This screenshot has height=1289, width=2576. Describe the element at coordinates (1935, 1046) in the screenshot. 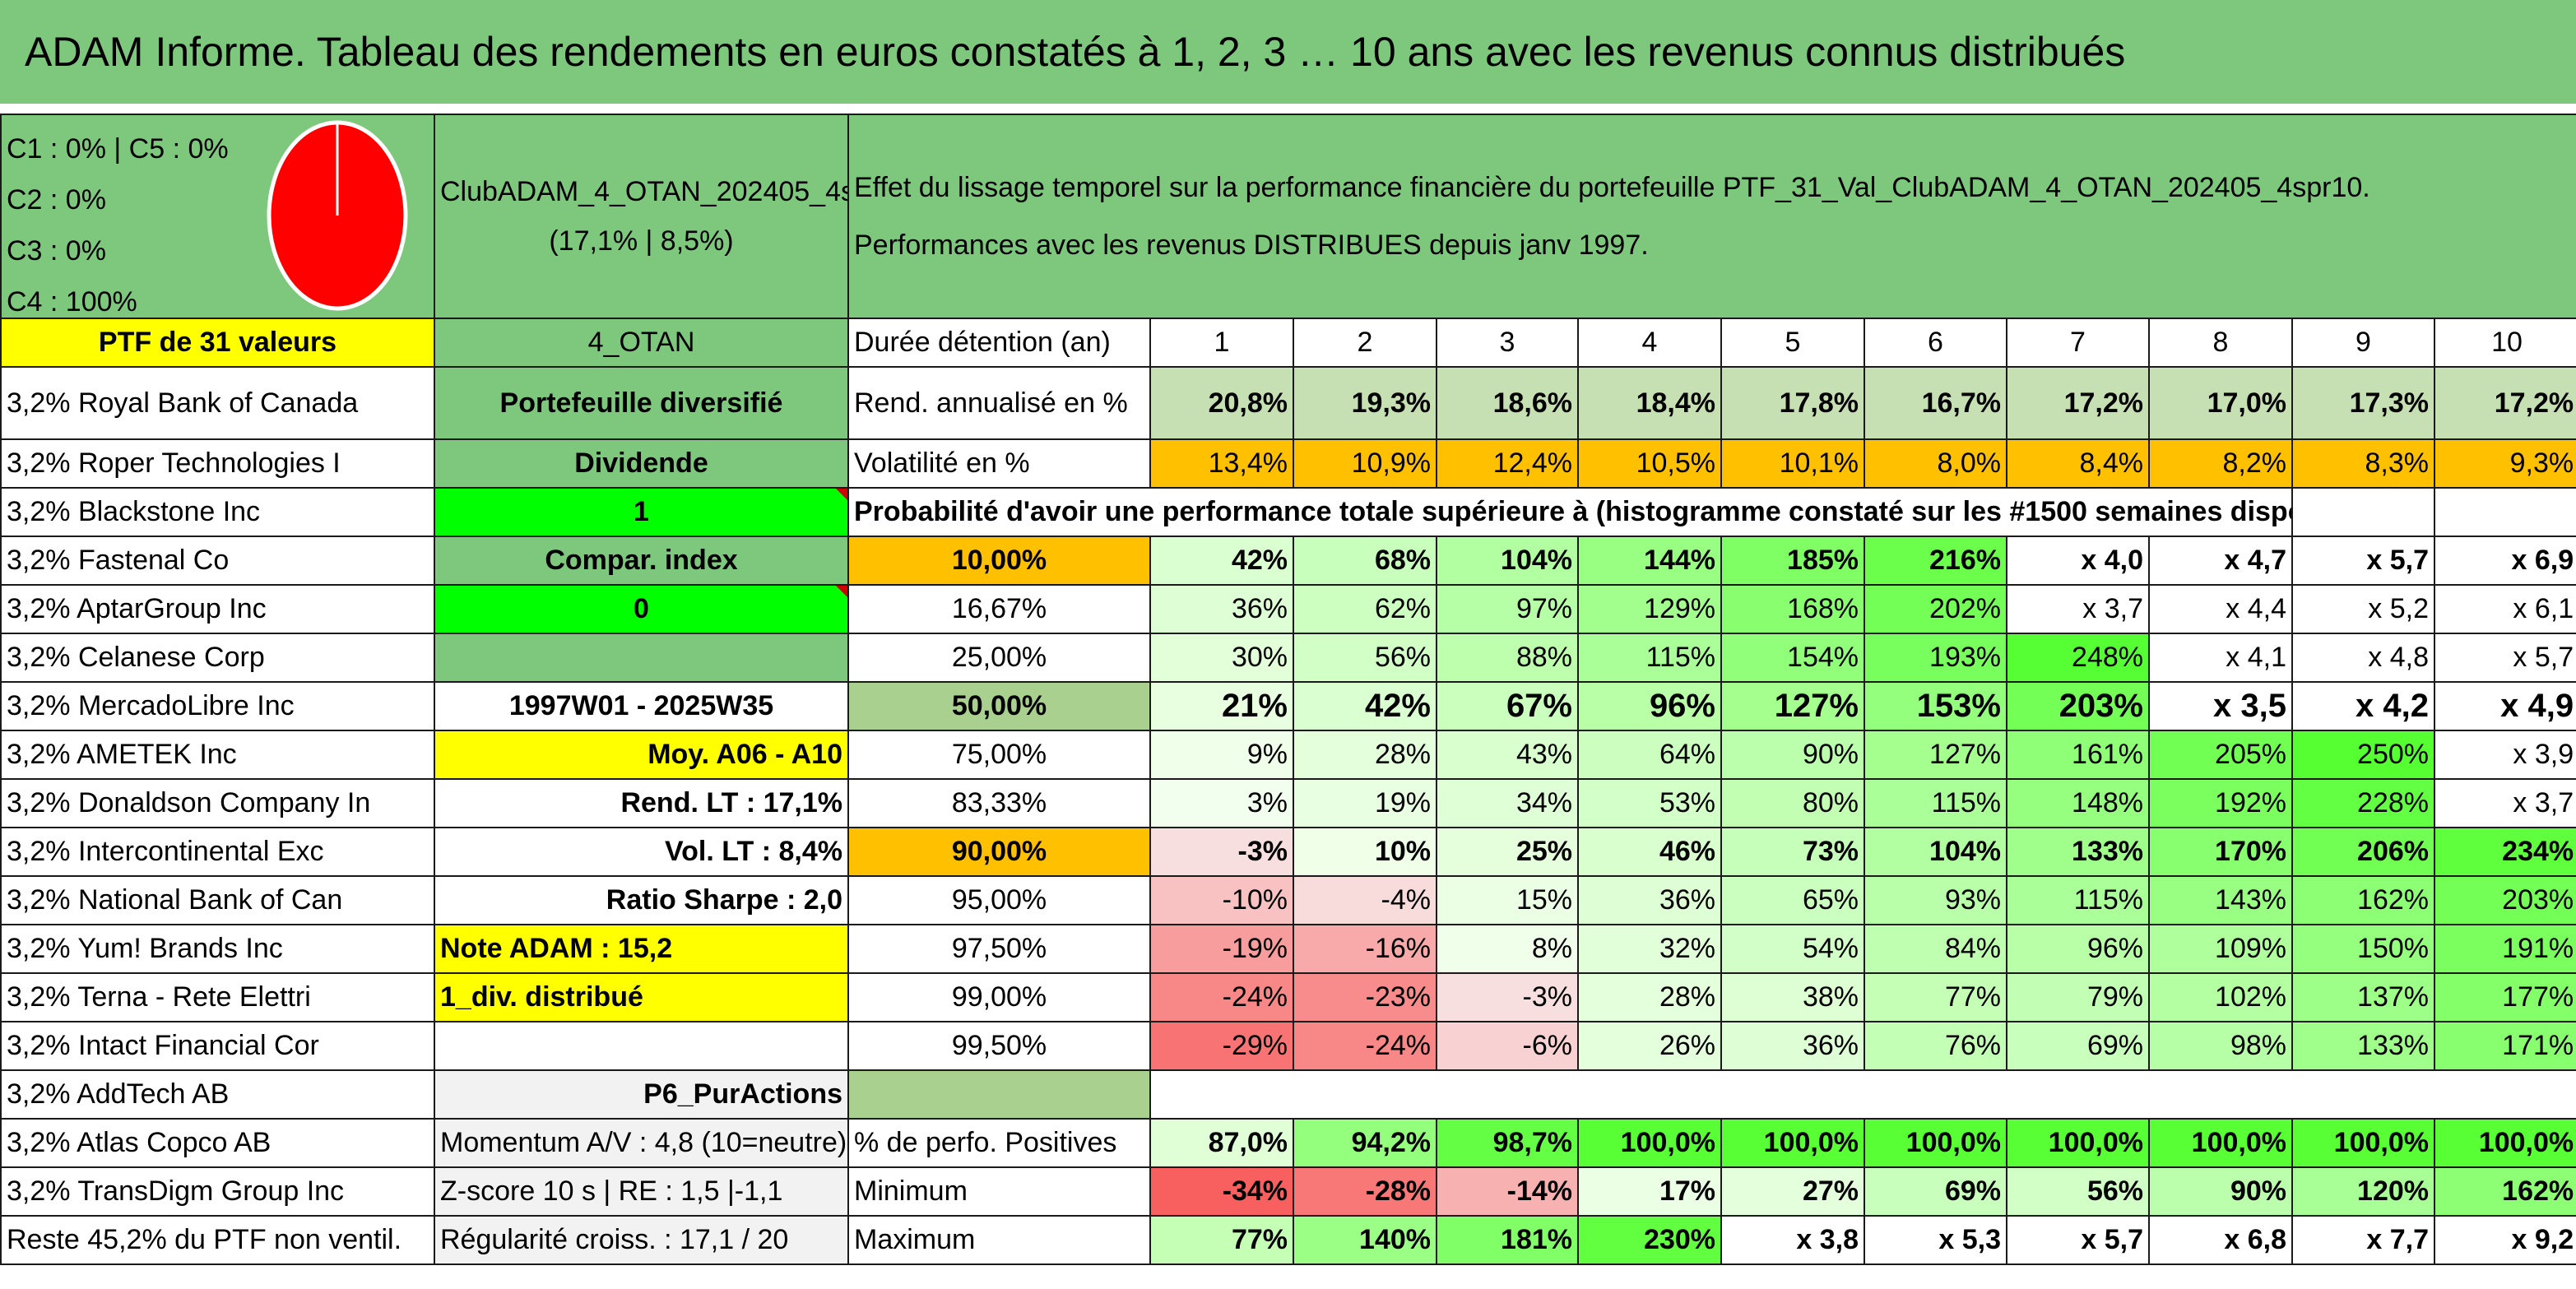

I see `probability-value: 76%` at that location.